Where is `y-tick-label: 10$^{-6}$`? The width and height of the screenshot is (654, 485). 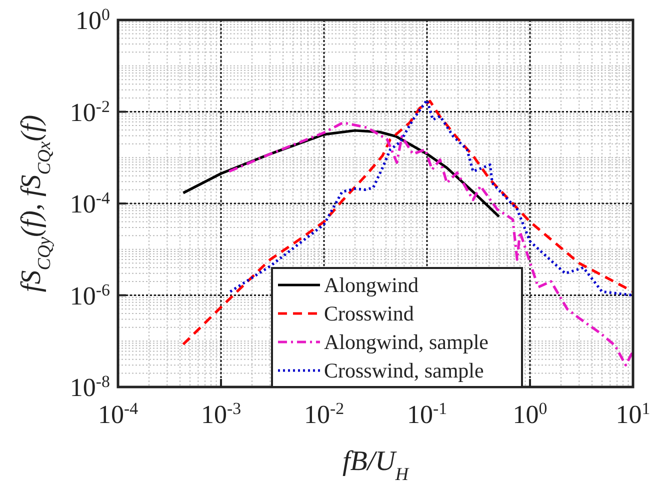
y-tick-label: 10$^{-6}$ is located at coordinates (90, 295).